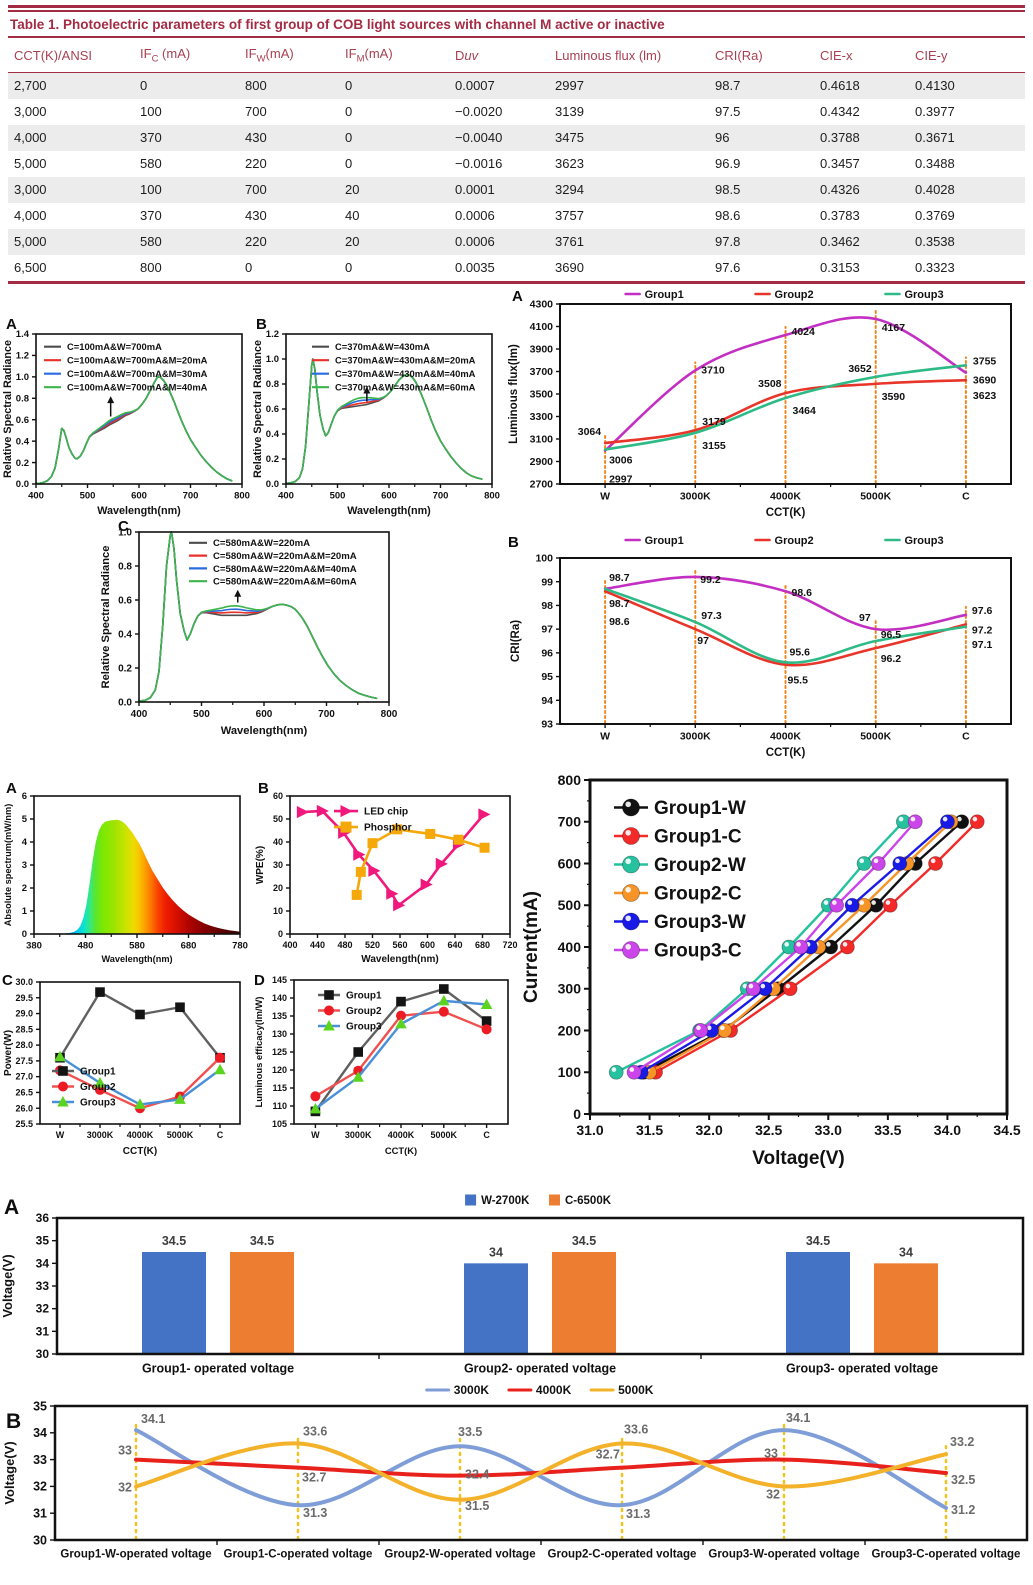  I want to click on svg-text: 380, so click(34, 946).